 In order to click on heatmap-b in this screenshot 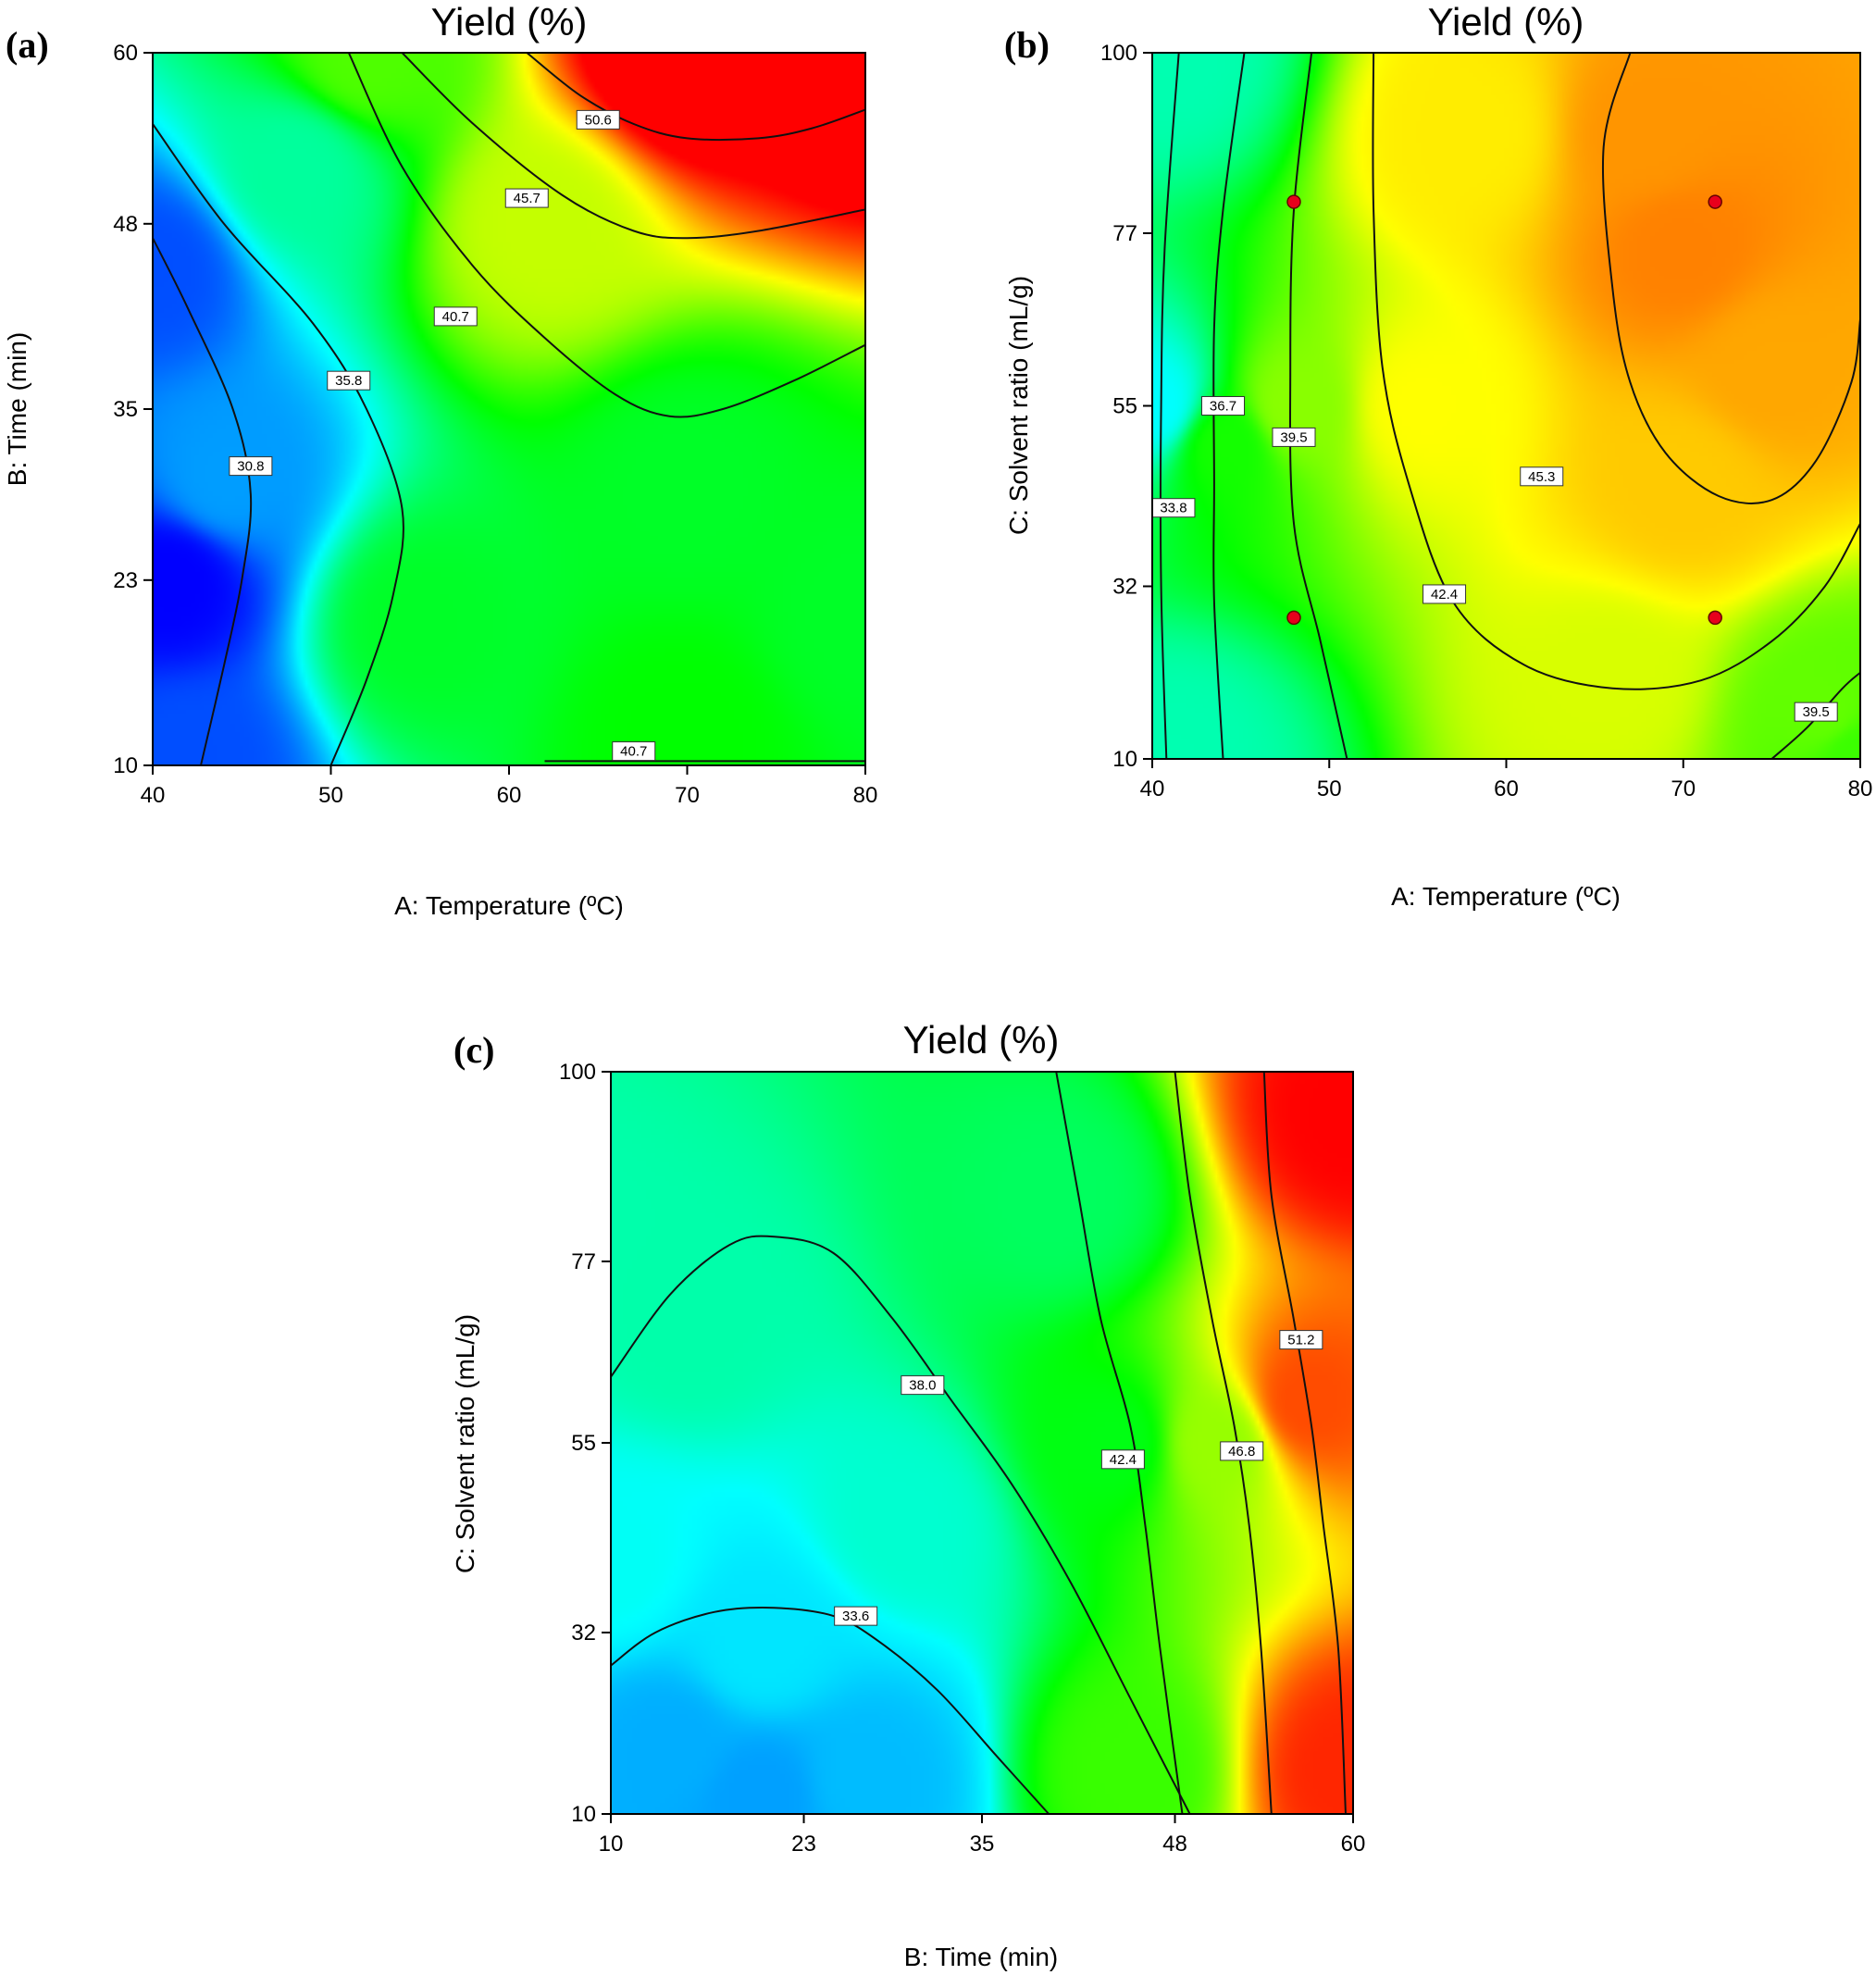, I will do `click(1506, 406)`.